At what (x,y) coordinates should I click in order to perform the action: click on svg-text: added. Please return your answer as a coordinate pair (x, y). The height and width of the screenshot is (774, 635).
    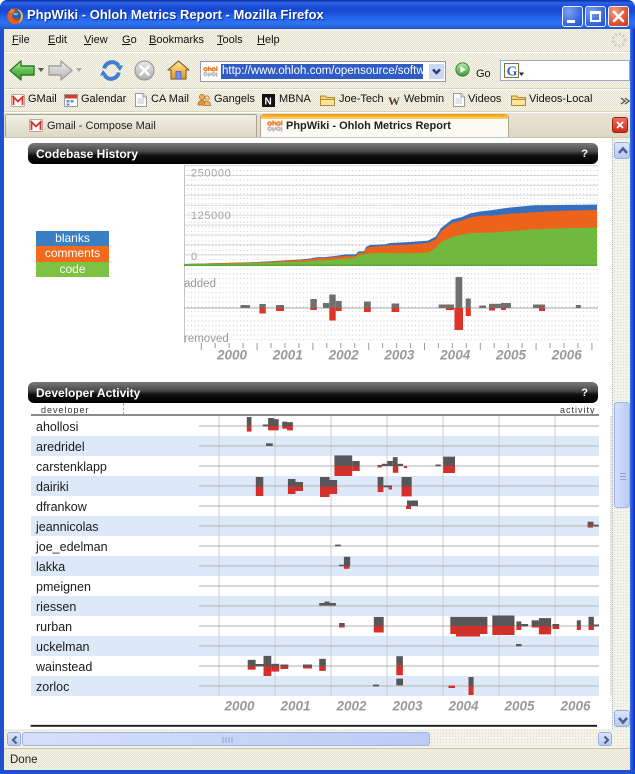
    Looking at the image, I should click on (200, 284).